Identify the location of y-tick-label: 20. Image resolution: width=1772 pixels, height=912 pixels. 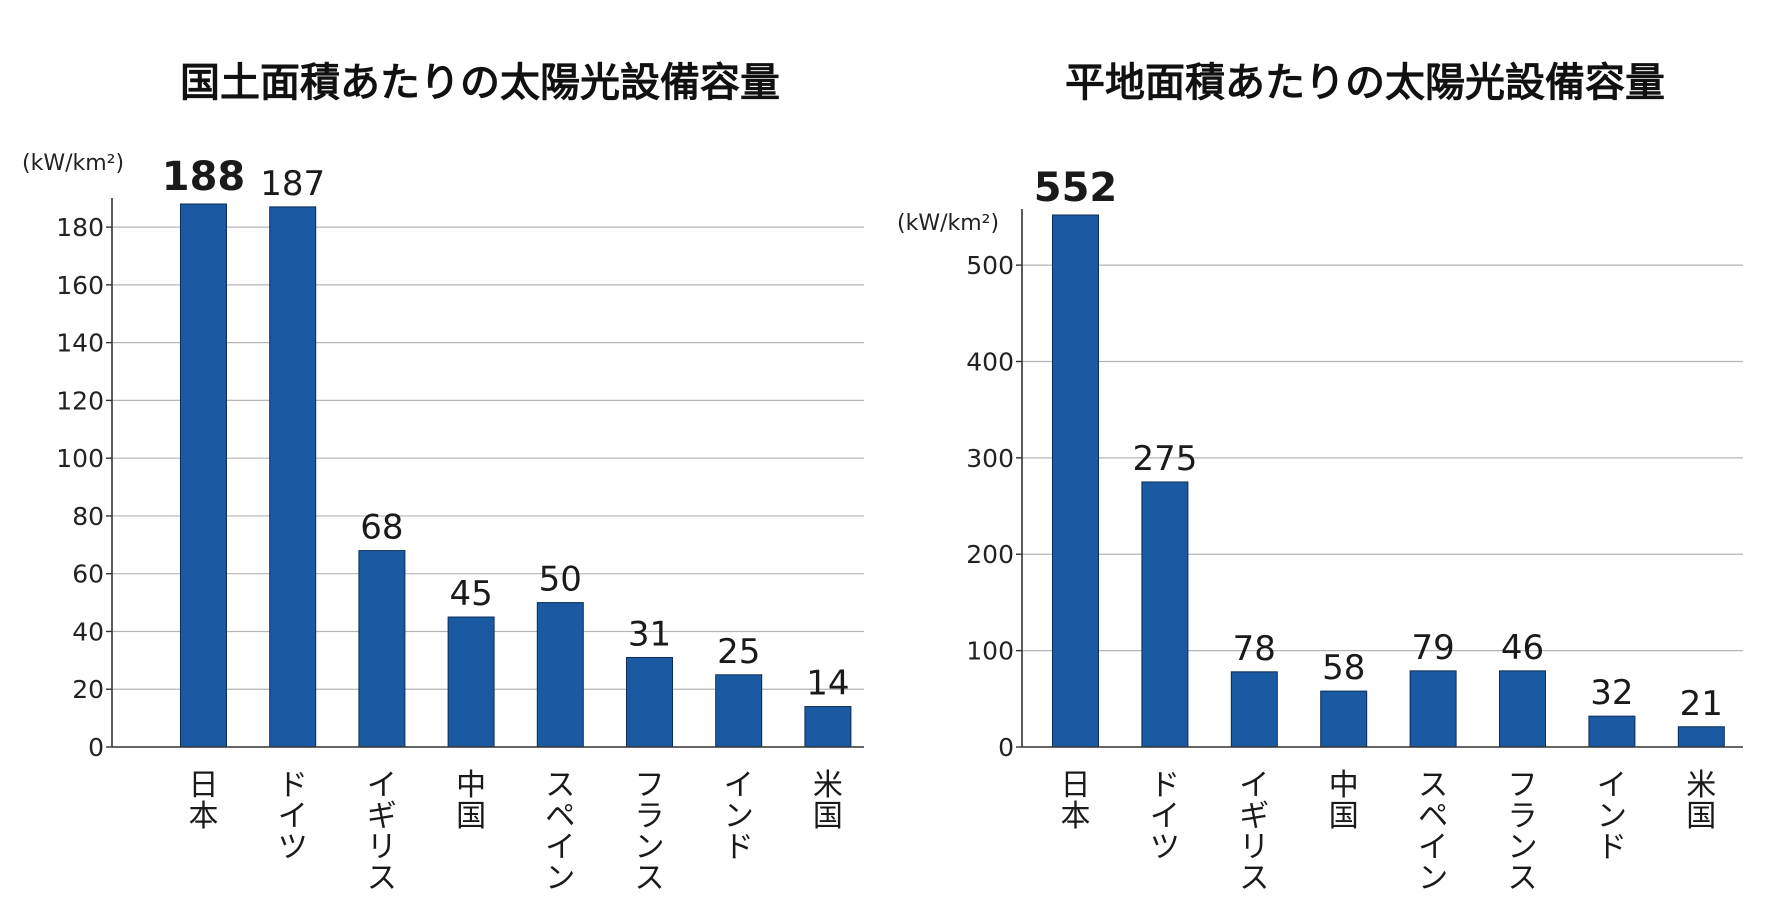
(88, 689).